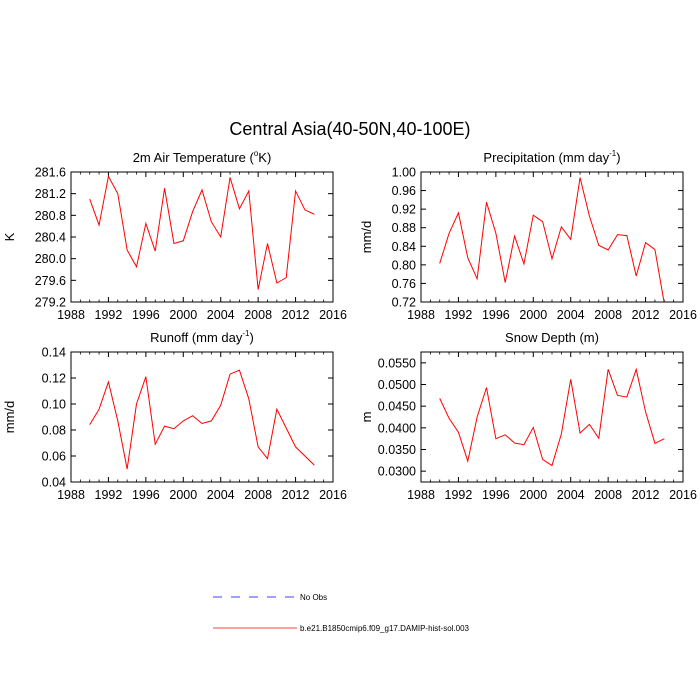 The image size is (700, 700). What do you see at coordinates (54, 405) in the screenshot?
I see `y-tick-label: 0.10` at bounding box center [54, 405].